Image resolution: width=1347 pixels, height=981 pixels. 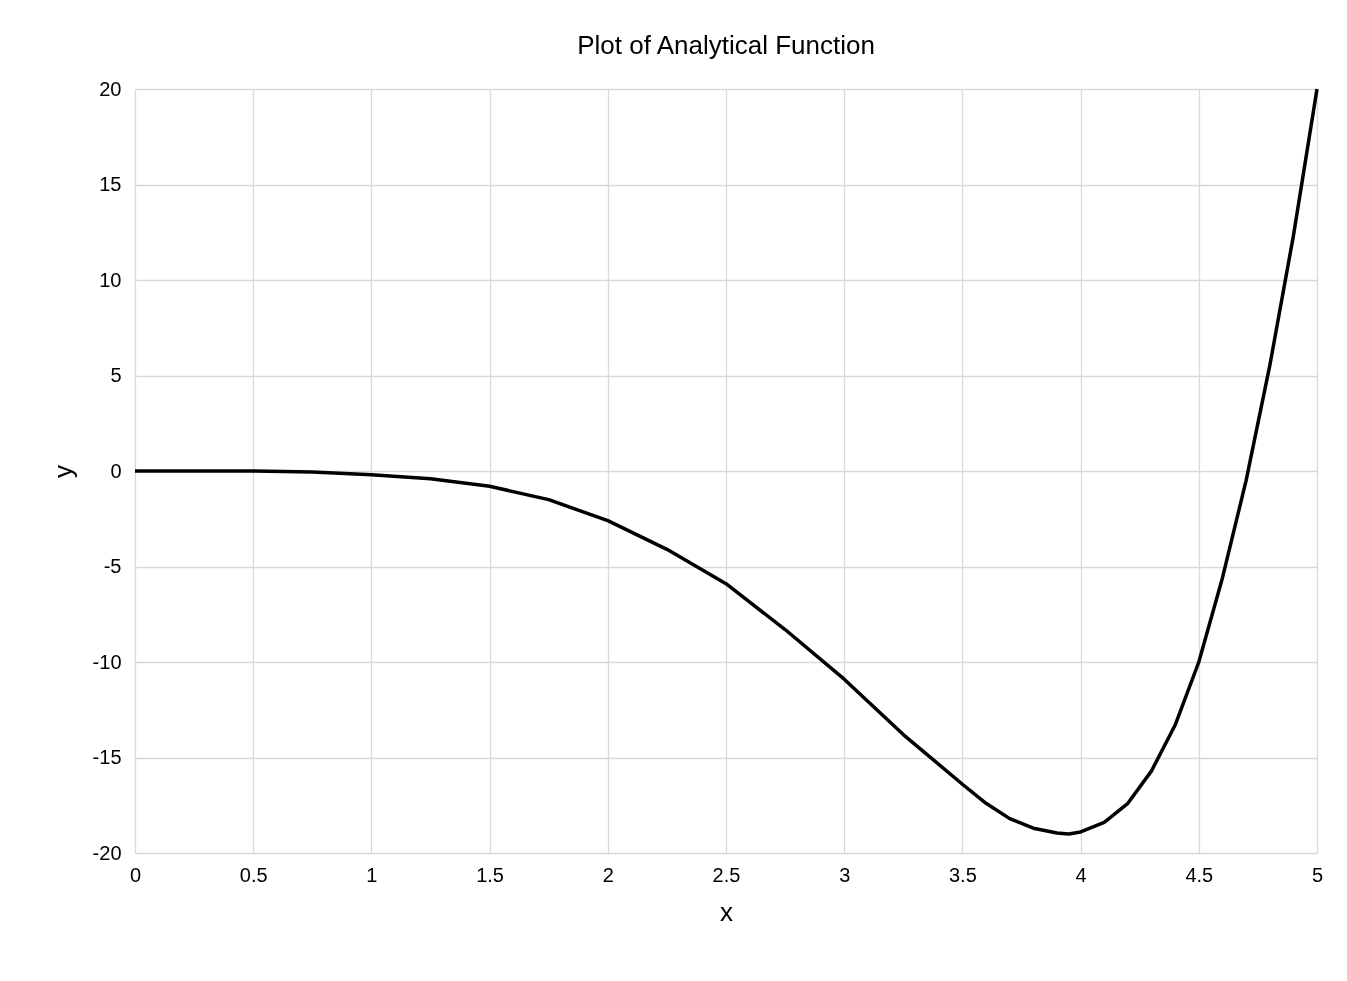 What do you see at coordinates (135, 874) in the screenshot?
I see `x-tick-label: 0` at bounding box center [135, 874].